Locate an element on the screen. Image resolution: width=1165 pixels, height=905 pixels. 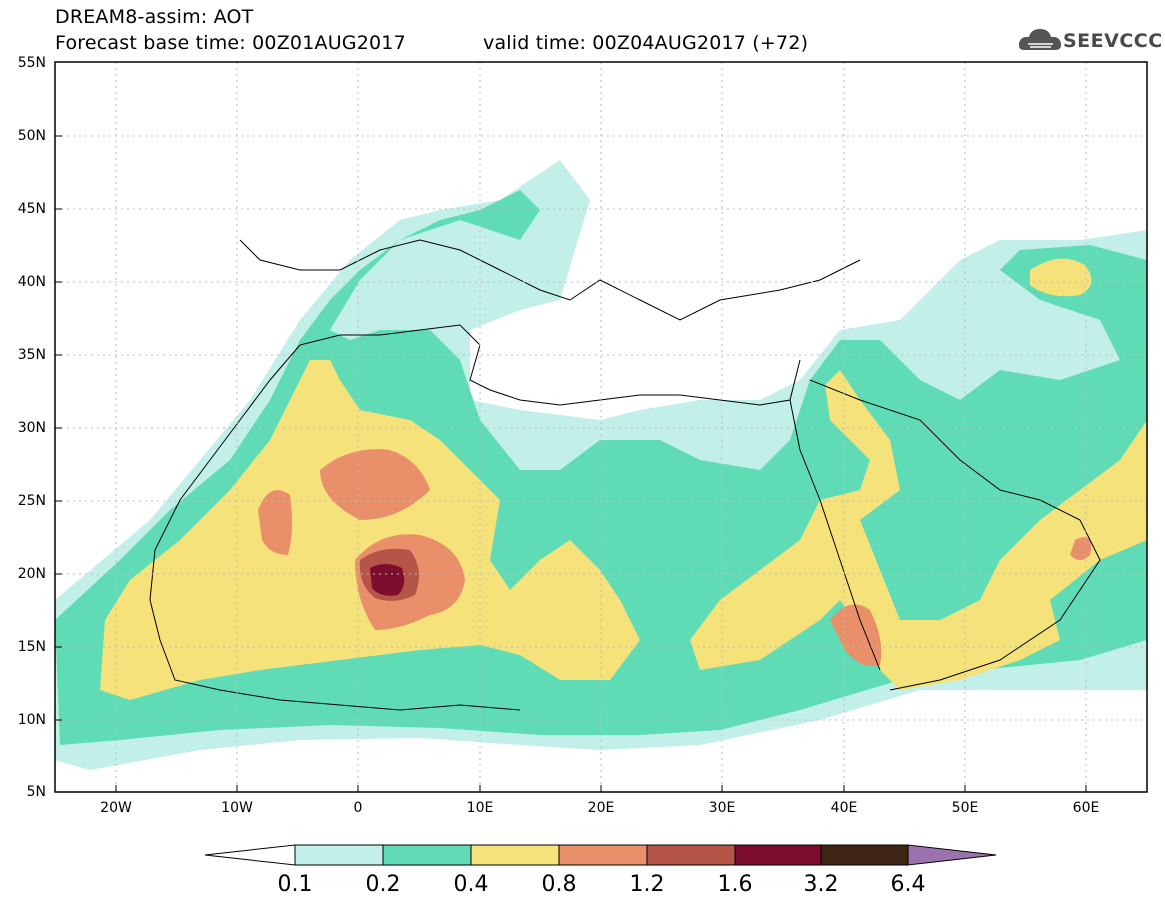
lon-label: 10W is located at coordinates (237, 808).